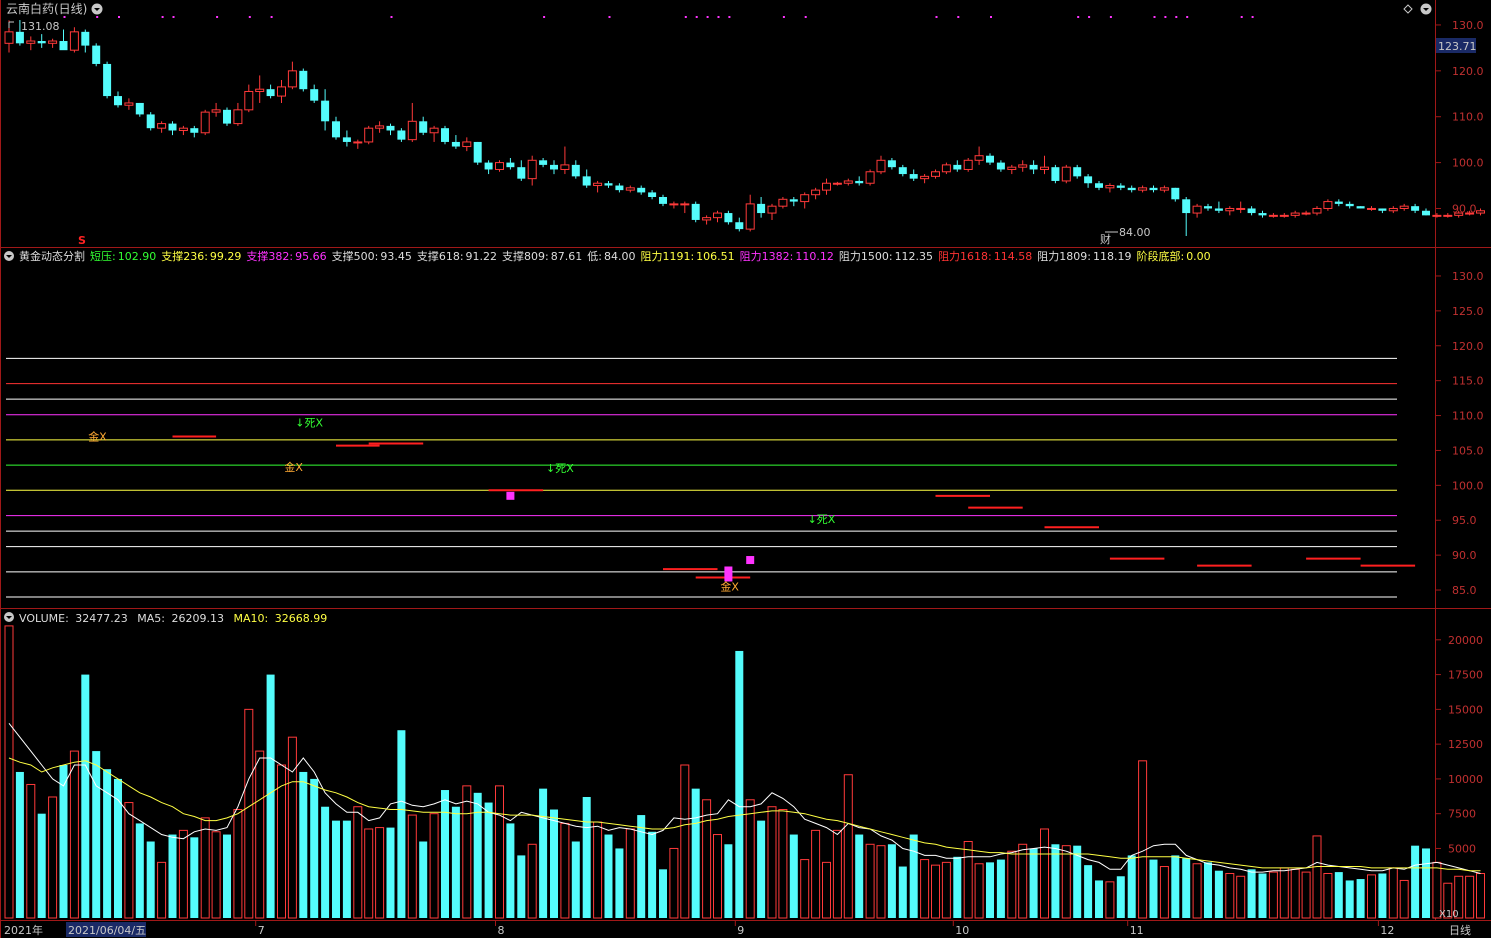  Describe the element at coordinates (97, 9) in the screenshot. I see `collapse-icon` at that location.